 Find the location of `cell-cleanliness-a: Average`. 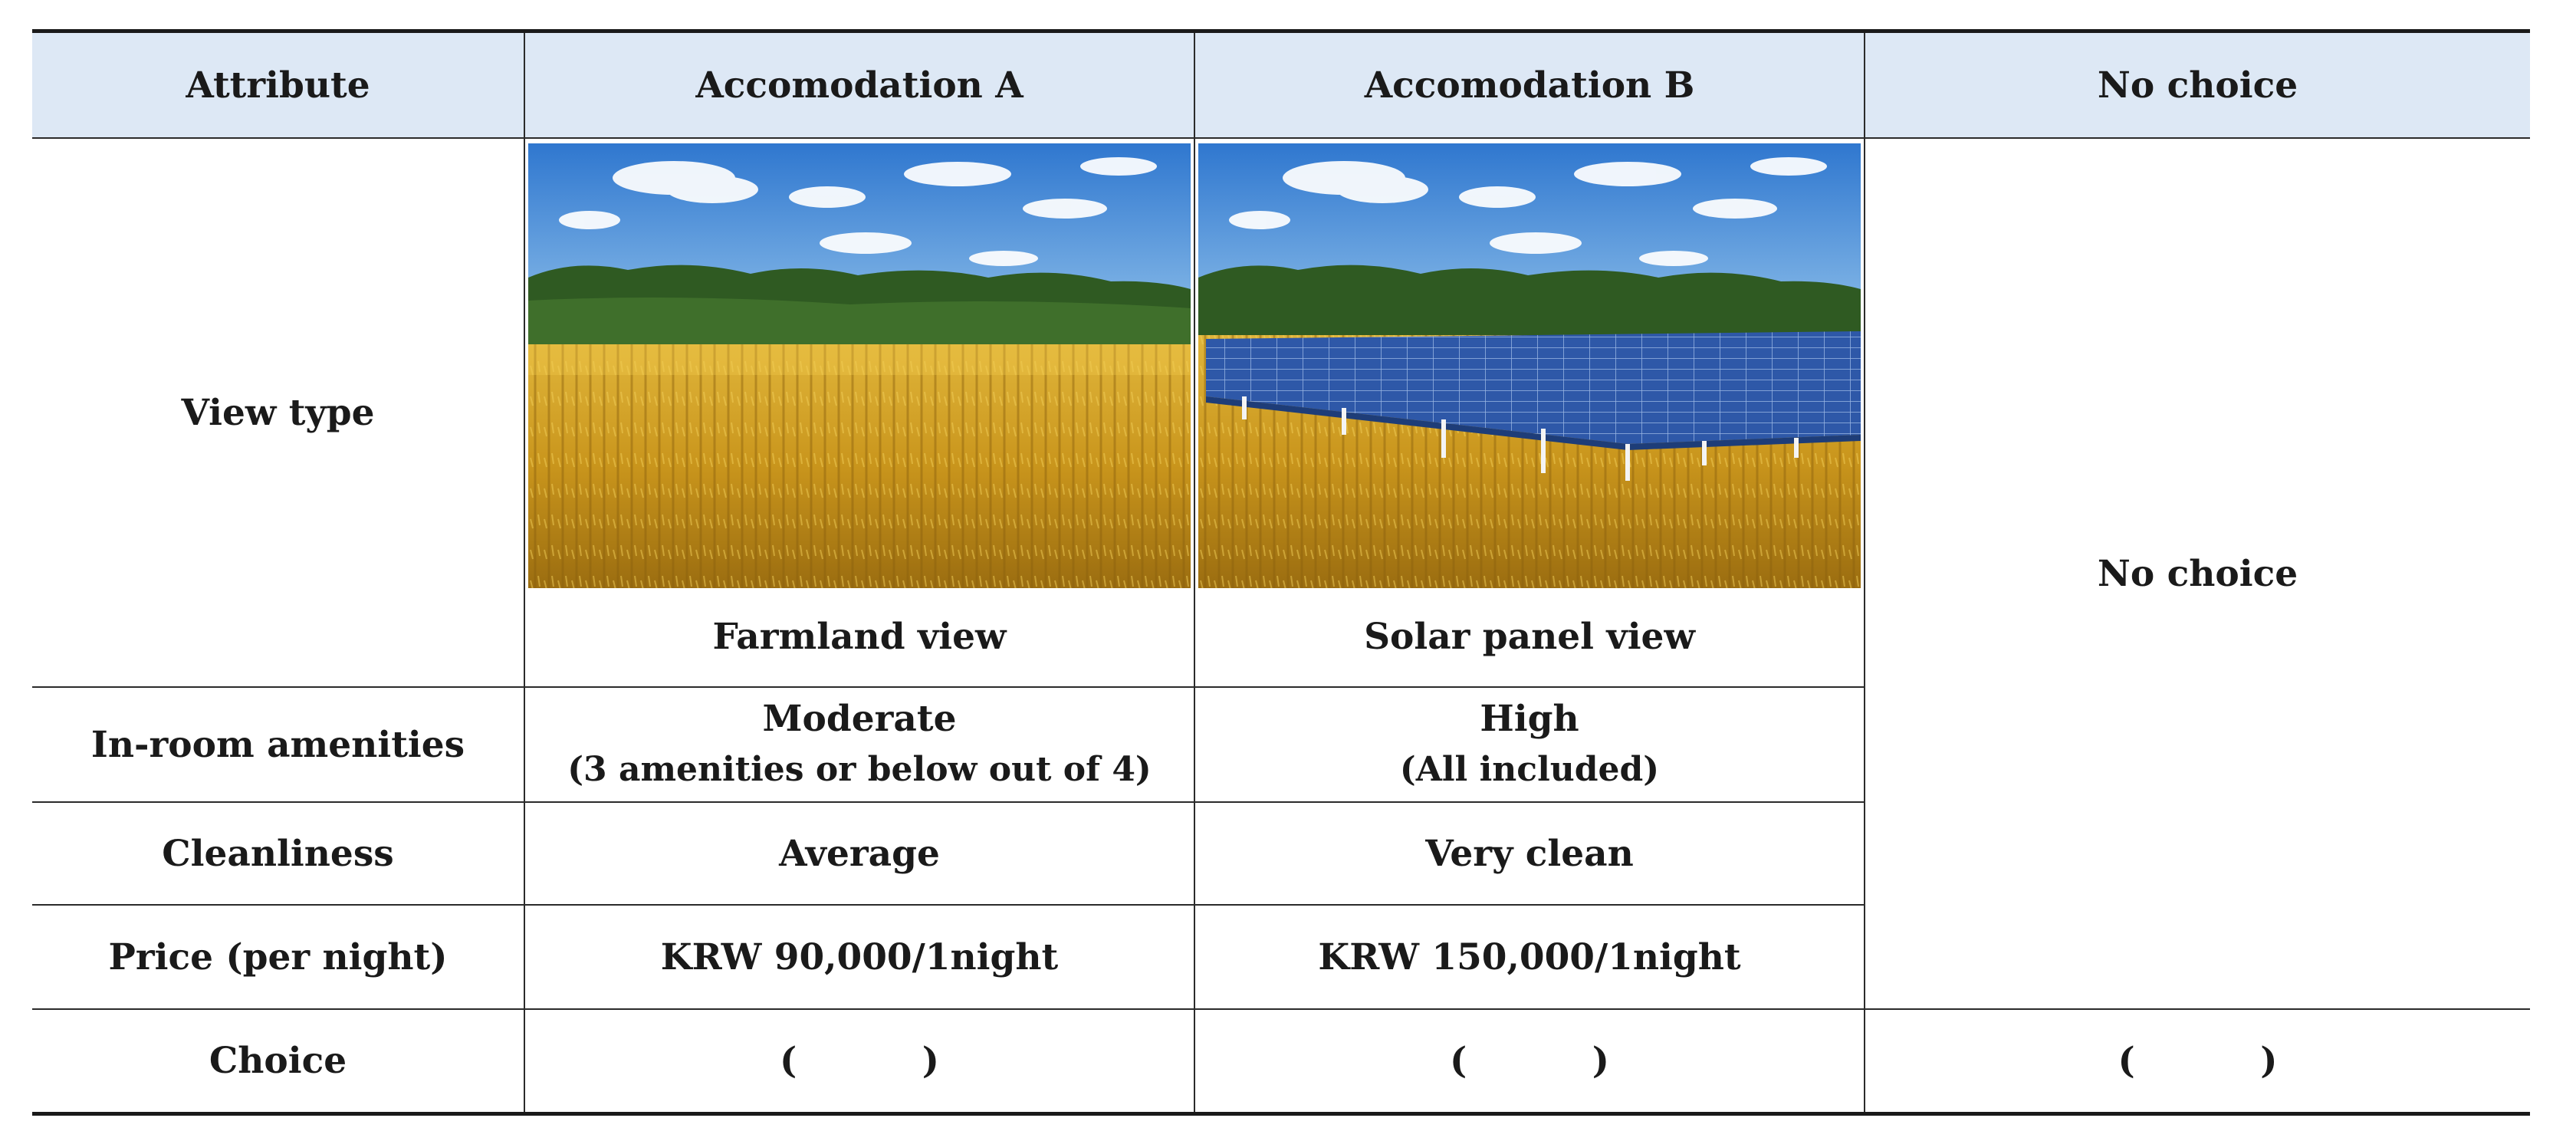

cell-cleanliness-a: Average is located at coordinates (860, 853).